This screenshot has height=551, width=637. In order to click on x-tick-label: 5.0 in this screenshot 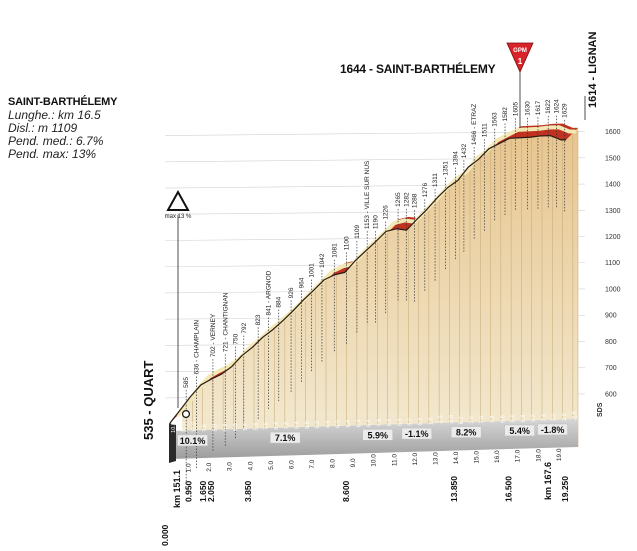, I will do `click(271, 464)`.